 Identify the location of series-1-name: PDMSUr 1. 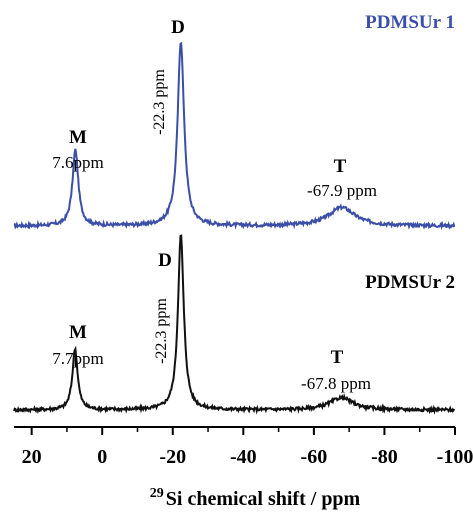
(410, 22).